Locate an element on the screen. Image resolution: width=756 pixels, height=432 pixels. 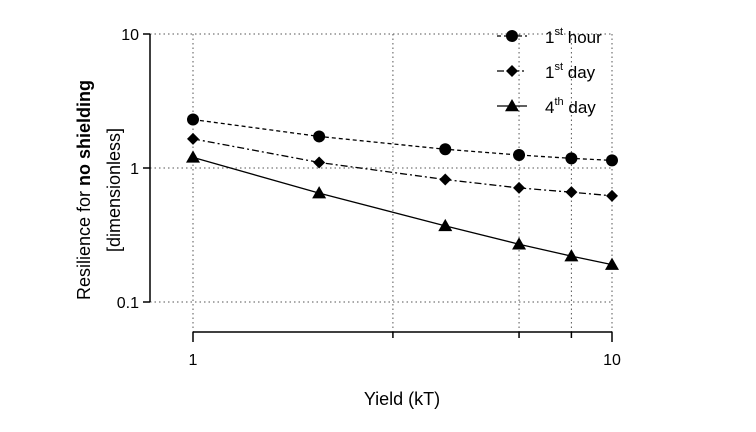
y-axis-title: Resilience for no shielding is located at coordinates (84, 190).